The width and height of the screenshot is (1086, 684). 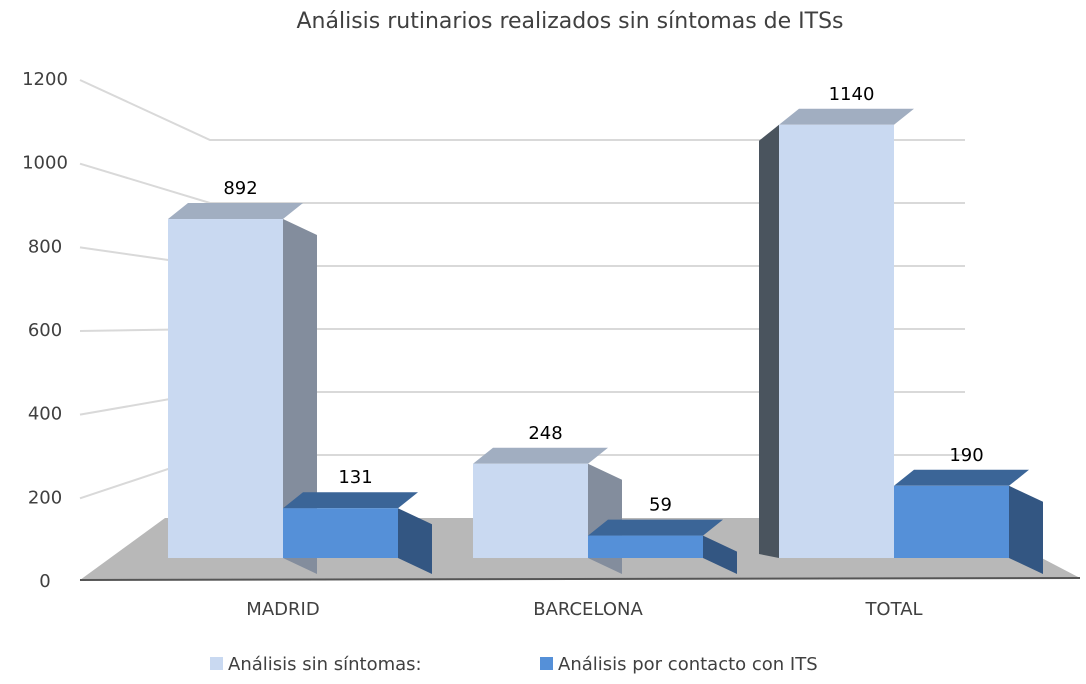 I want to click on data-label: 131, so click(x=355, y=477).